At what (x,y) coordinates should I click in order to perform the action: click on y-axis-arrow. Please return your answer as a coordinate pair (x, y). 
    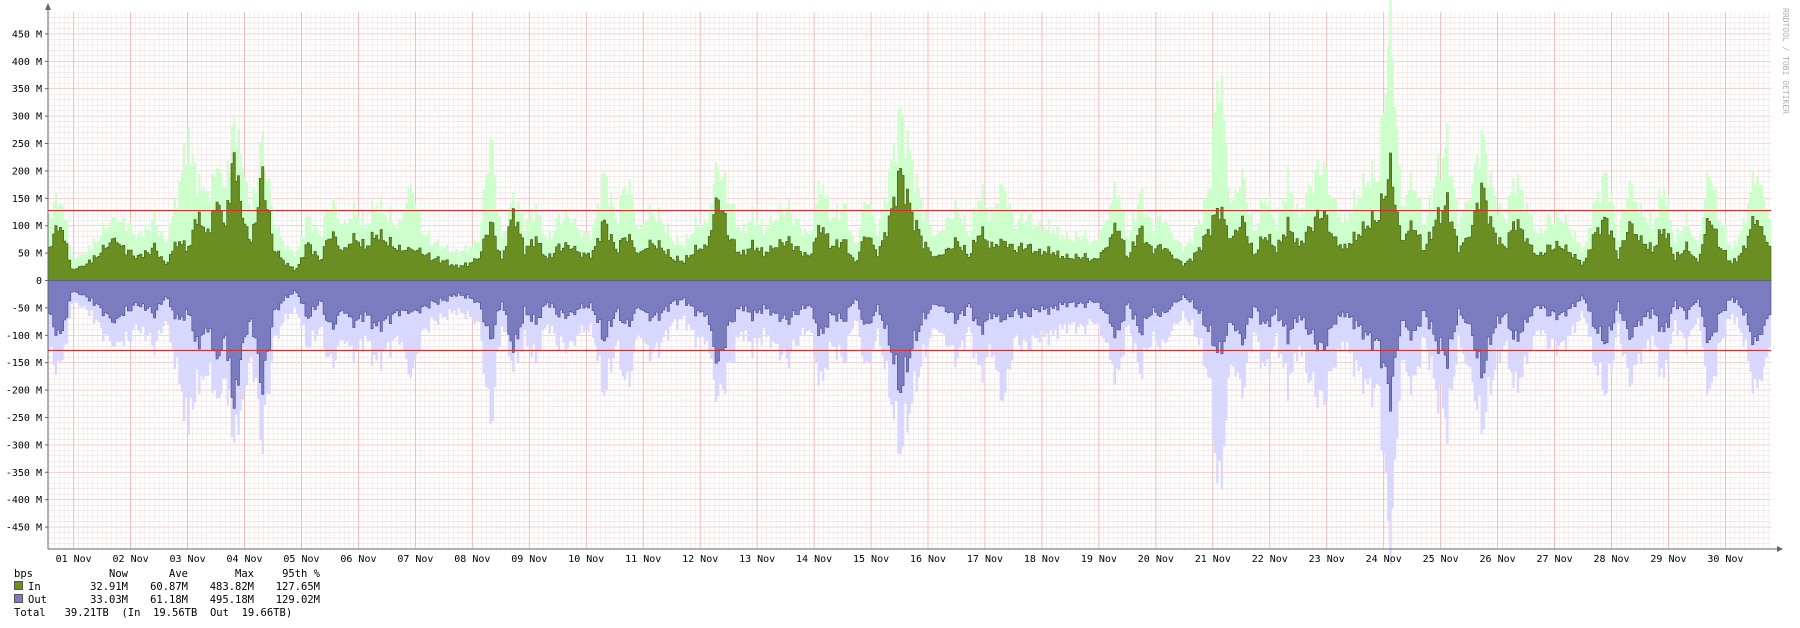
    Looking at the image, I should click on (48, 6).